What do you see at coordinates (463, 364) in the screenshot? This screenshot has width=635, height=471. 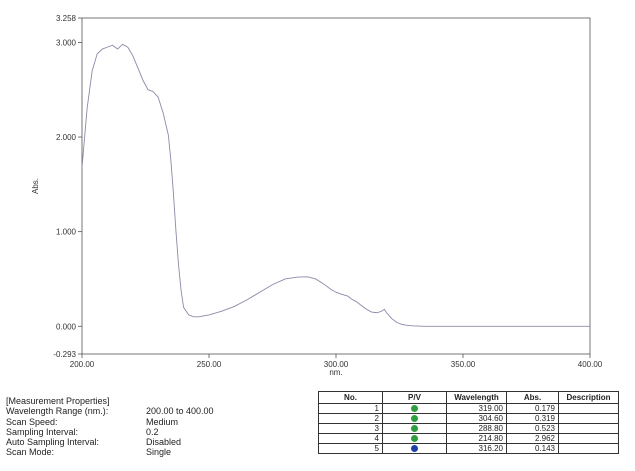 I see `x-tick-label: 350.00` at bounding box center [463, 364].